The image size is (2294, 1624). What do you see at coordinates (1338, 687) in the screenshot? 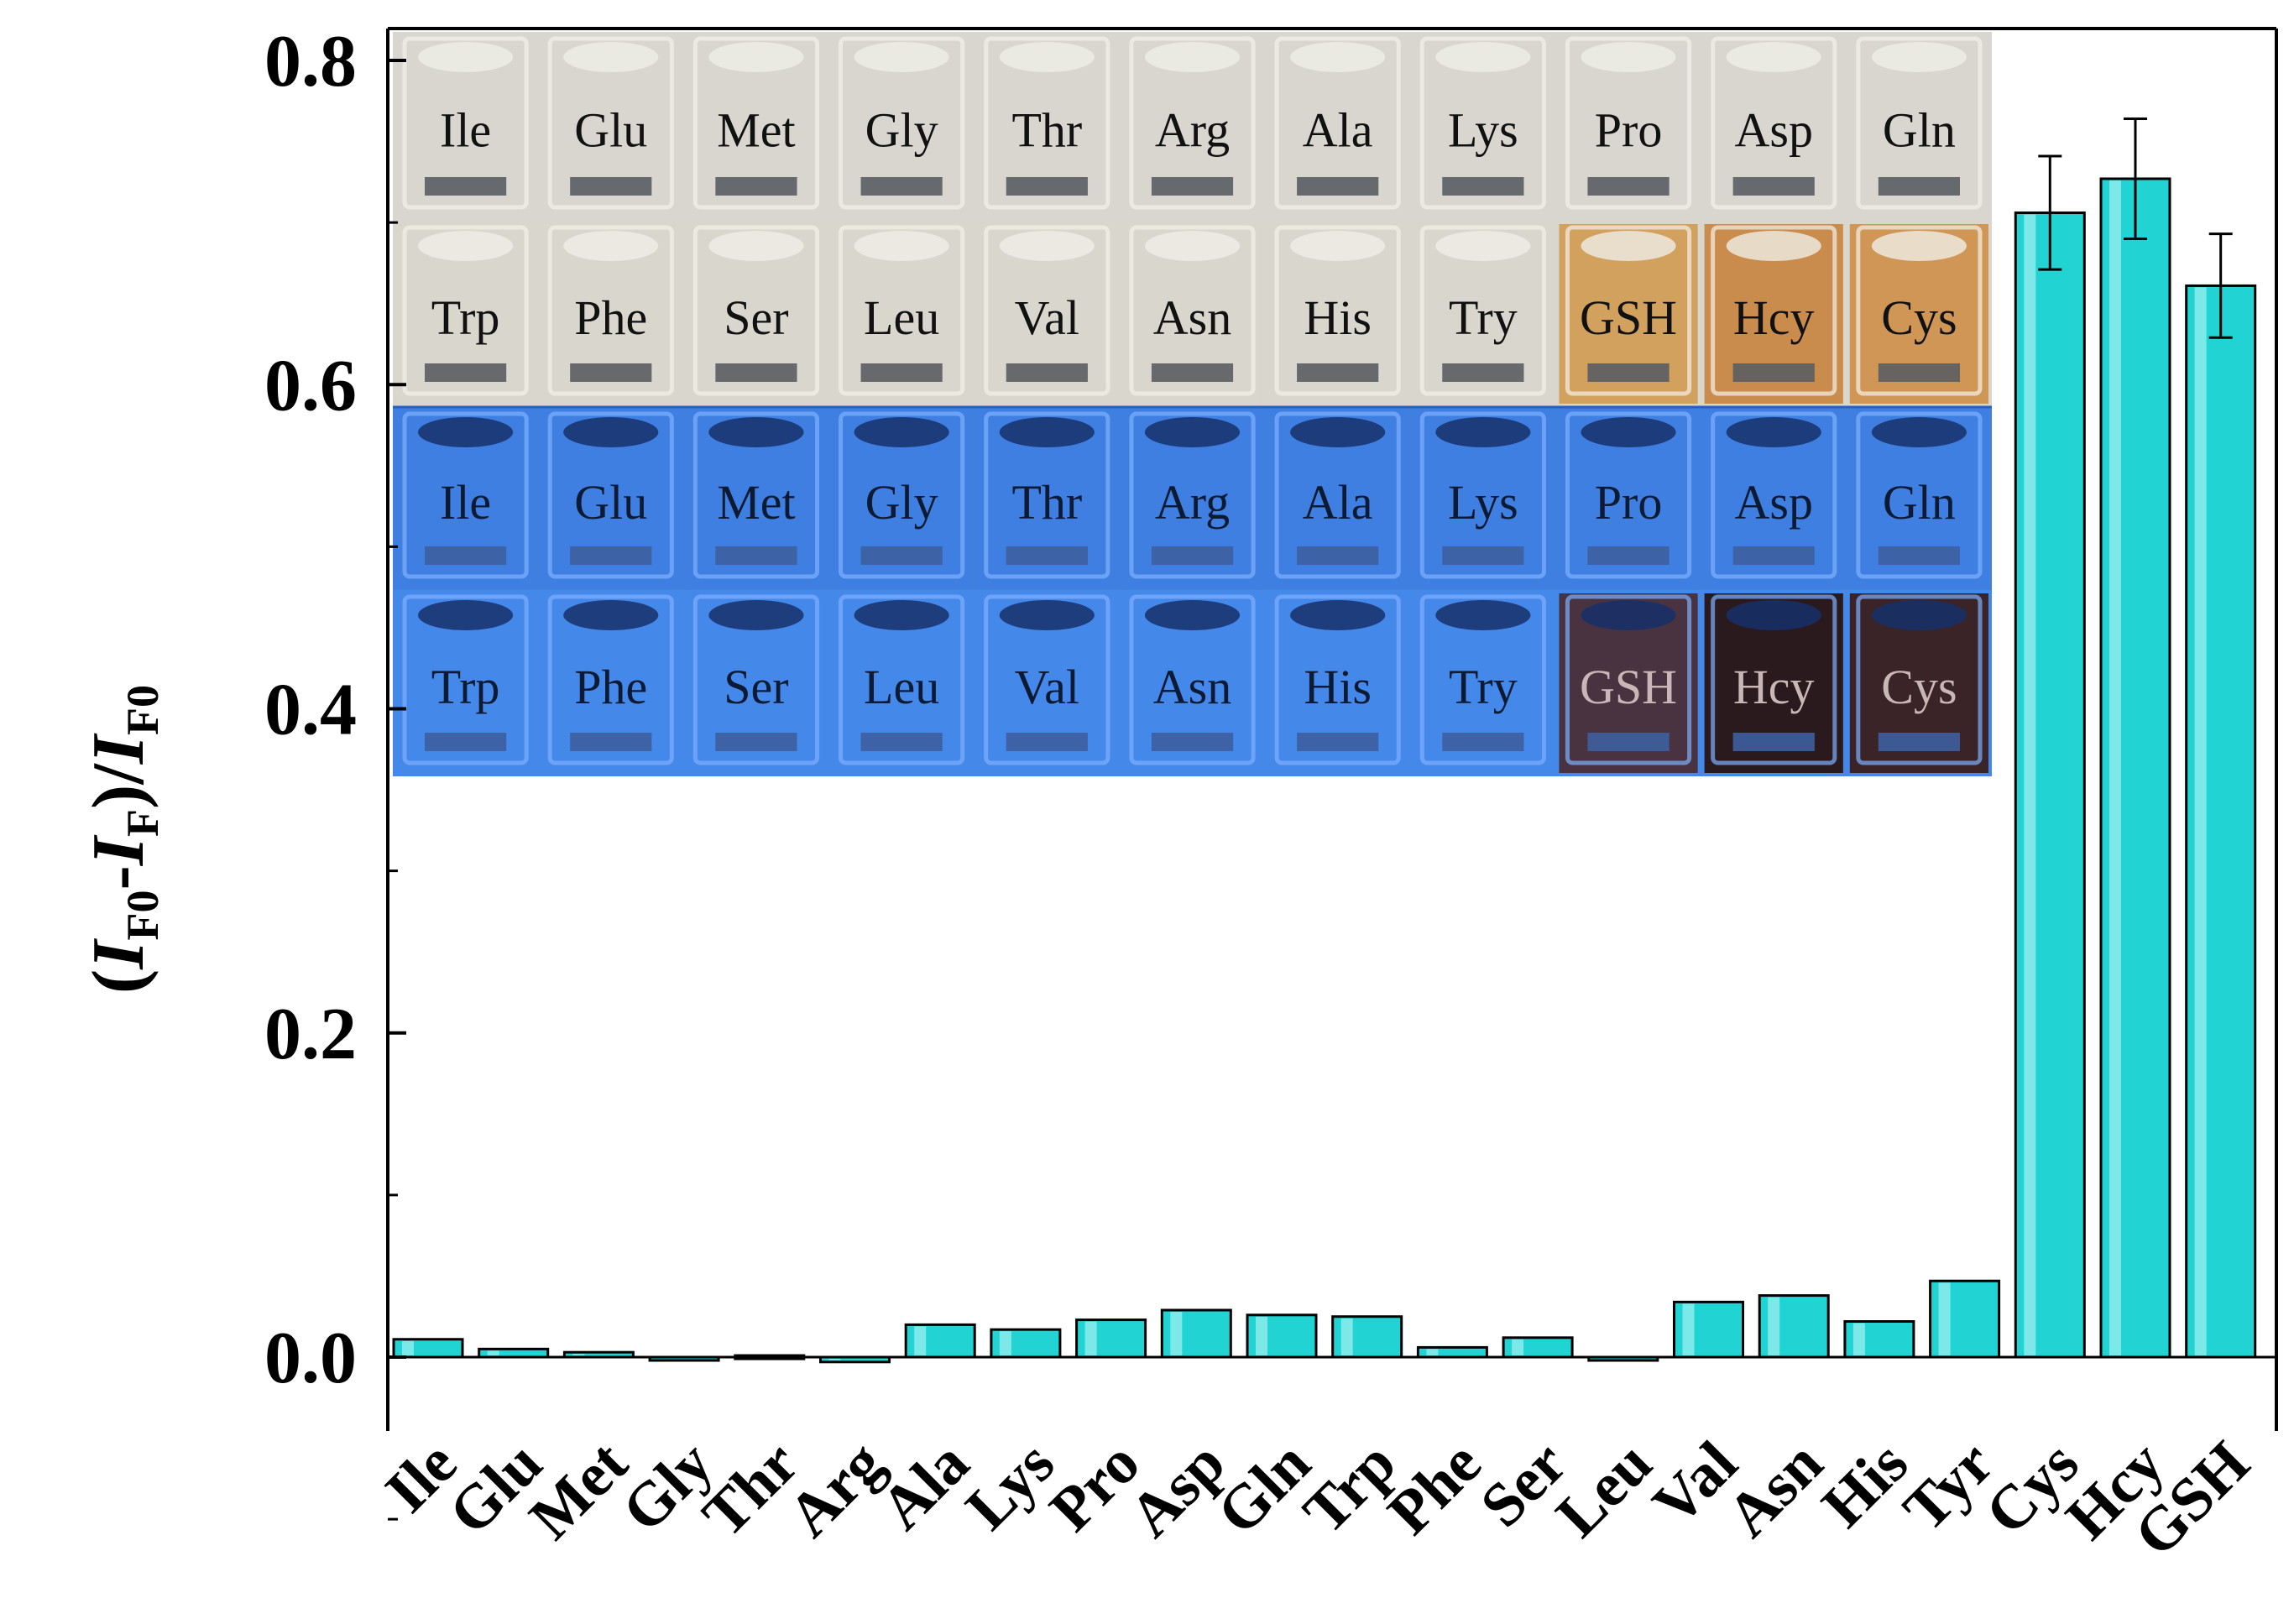
I see `vial-label-his: His` at bounding box center [1338, 687].